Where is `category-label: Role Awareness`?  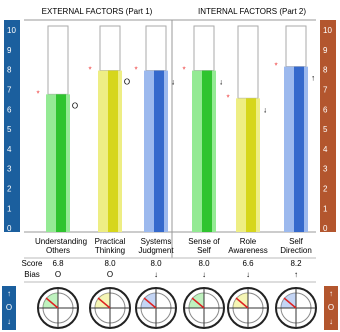 category-label: Role Awareness is located at coordinates (248, 246).